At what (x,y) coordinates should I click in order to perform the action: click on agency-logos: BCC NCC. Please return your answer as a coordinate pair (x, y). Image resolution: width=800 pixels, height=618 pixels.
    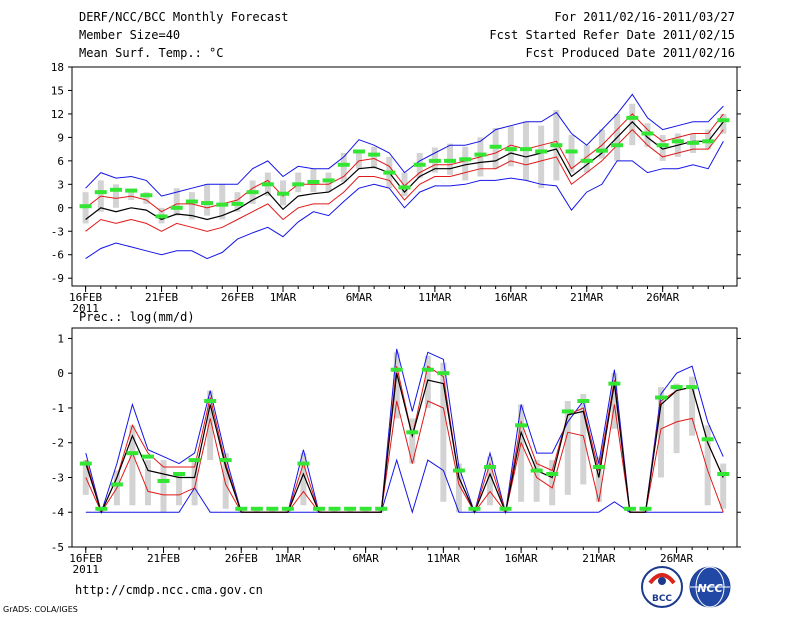
    Looking at the image, I should click on (686, 587).